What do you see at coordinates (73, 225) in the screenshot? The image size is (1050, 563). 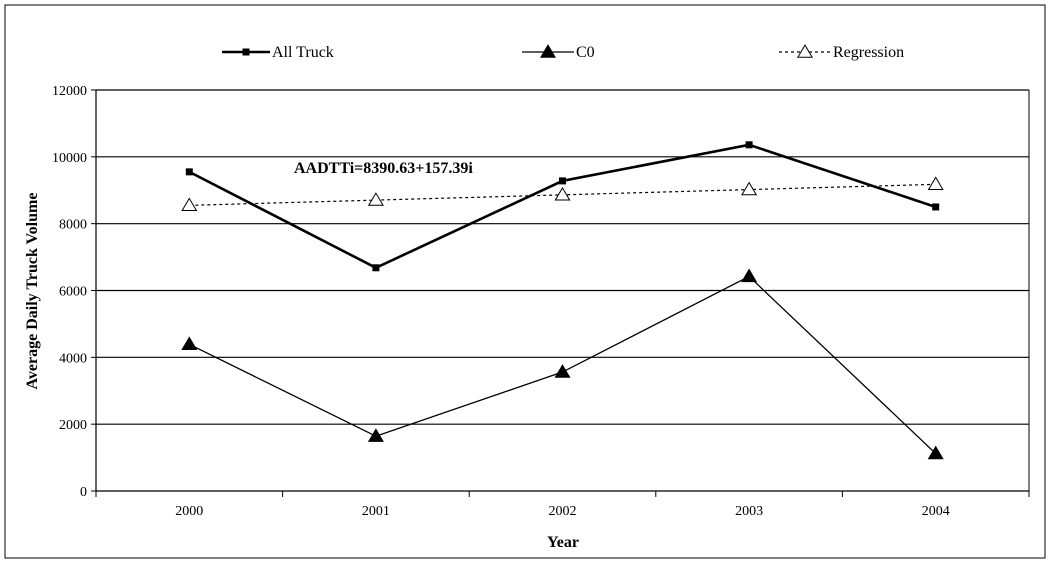 I see `y-tick-label-8000: 8000` at bounding box center [73, 225].